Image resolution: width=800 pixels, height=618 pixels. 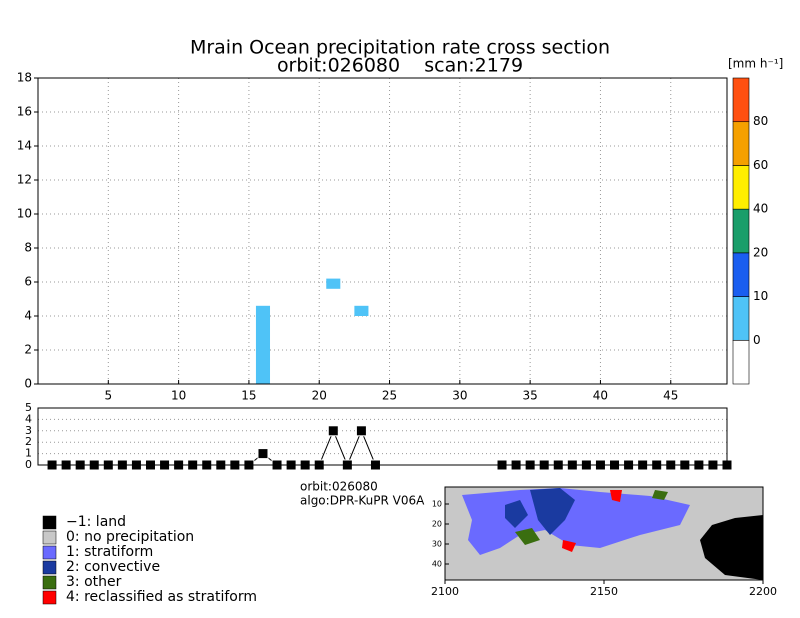 What do you see at coordinates (604, 533) in the screenshot?
I see `map-image` at bounding box center [604, 533].